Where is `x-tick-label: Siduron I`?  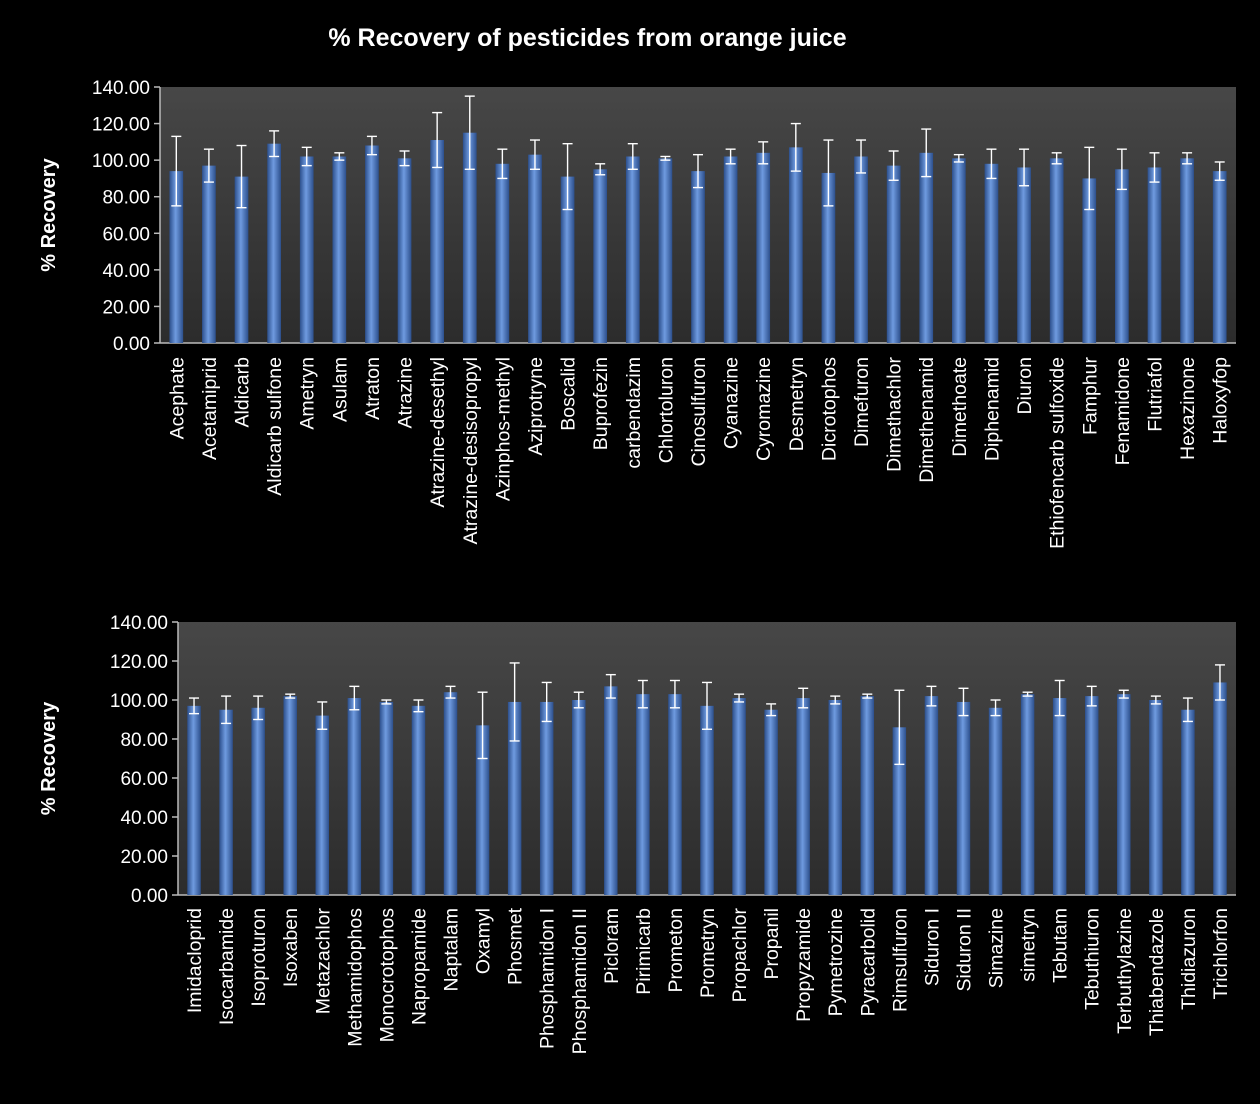 x-tick-label: Siduron I is located at coordinates (932, 947).